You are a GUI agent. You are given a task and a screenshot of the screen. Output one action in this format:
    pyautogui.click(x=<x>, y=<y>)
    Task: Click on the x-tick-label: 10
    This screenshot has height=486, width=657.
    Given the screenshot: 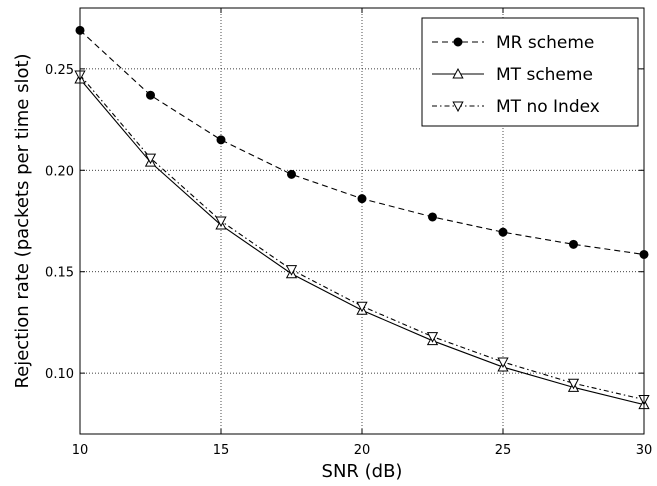 What is the action you would take?
    pyautogui.click(x=80, y=450)
    